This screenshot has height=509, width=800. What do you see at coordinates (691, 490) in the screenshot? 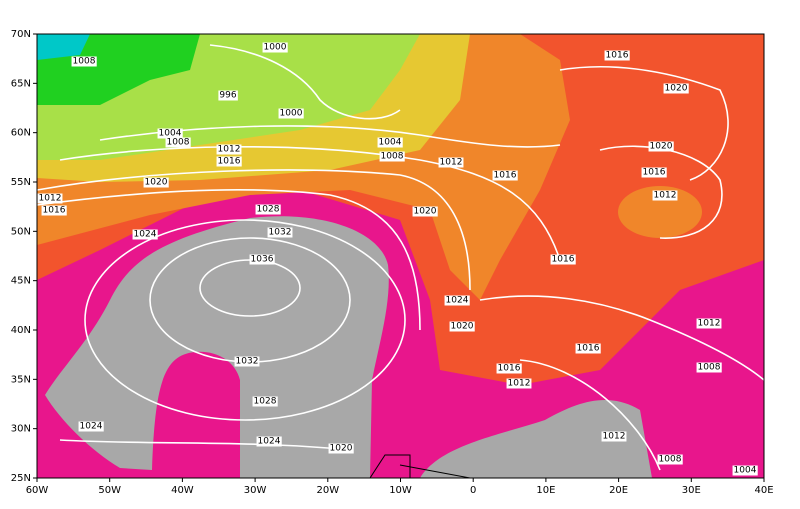
I see `x-axis-label: 30E` at bounding box center [691, 490].